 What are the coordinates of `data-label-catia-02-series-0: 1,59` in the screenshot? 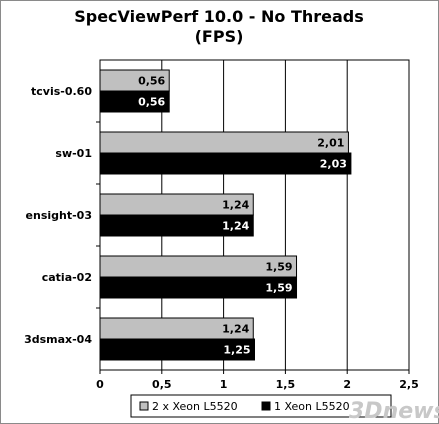 It's located at (278, 267).